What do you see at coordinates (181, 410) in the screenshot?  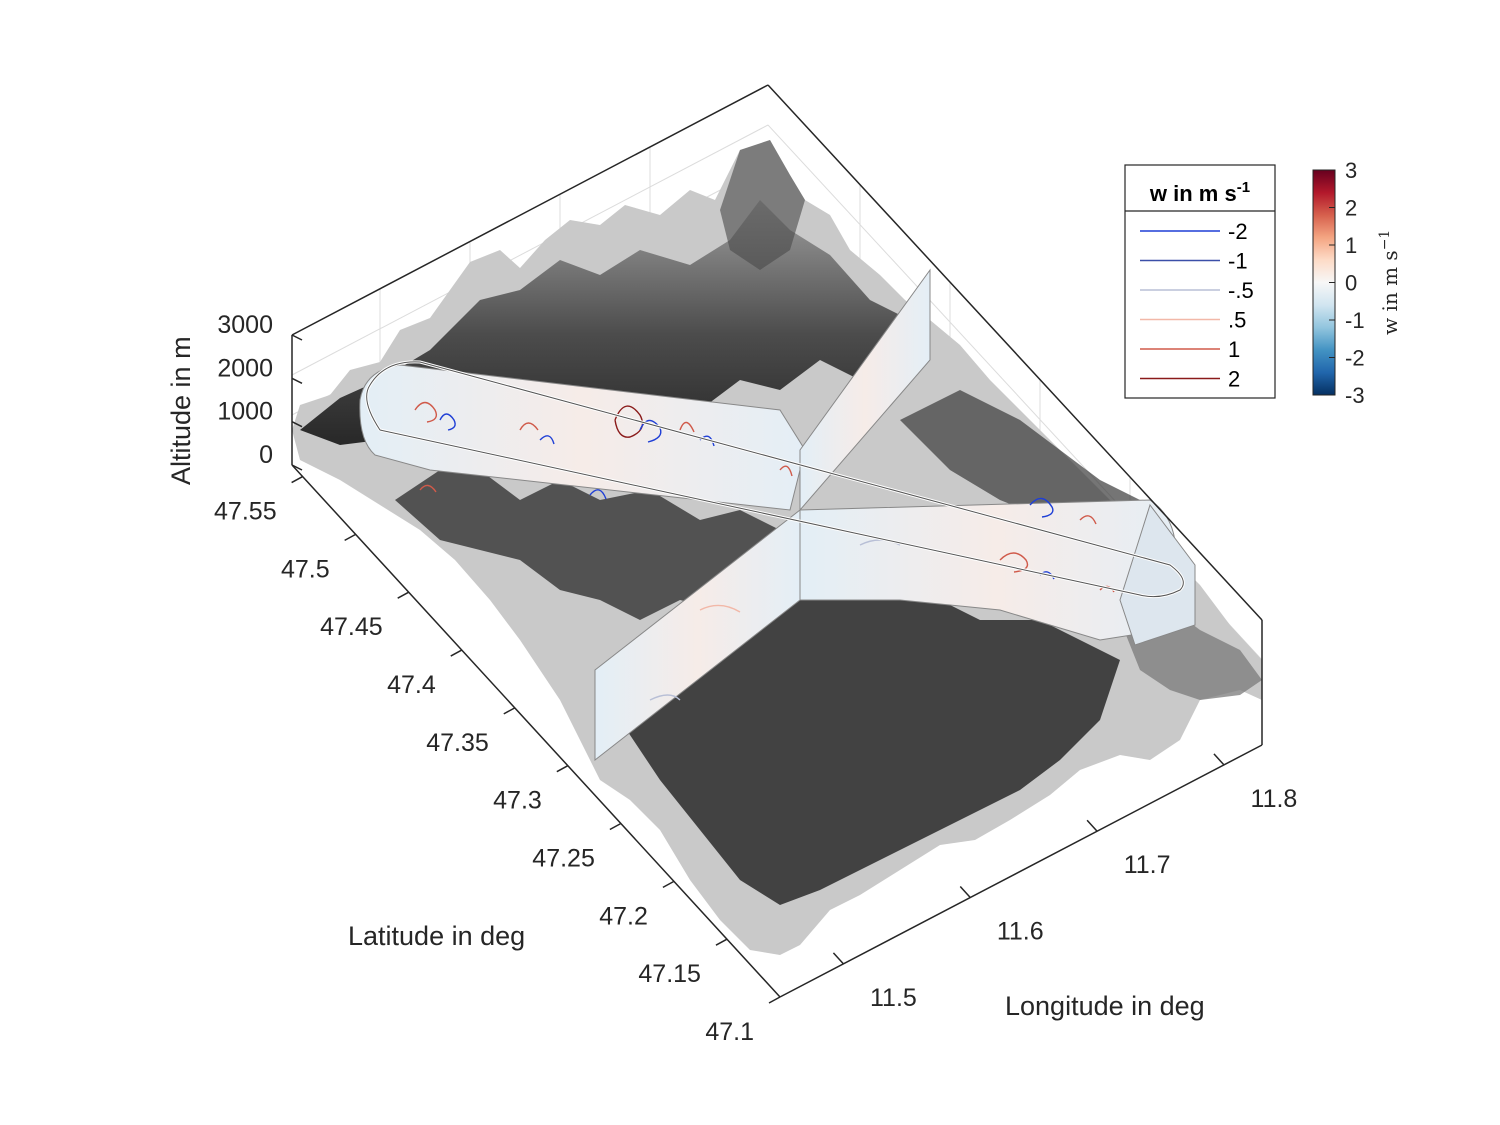 I see `altitude-axis-label: Altitude in m` at bounding box center [181, 410].